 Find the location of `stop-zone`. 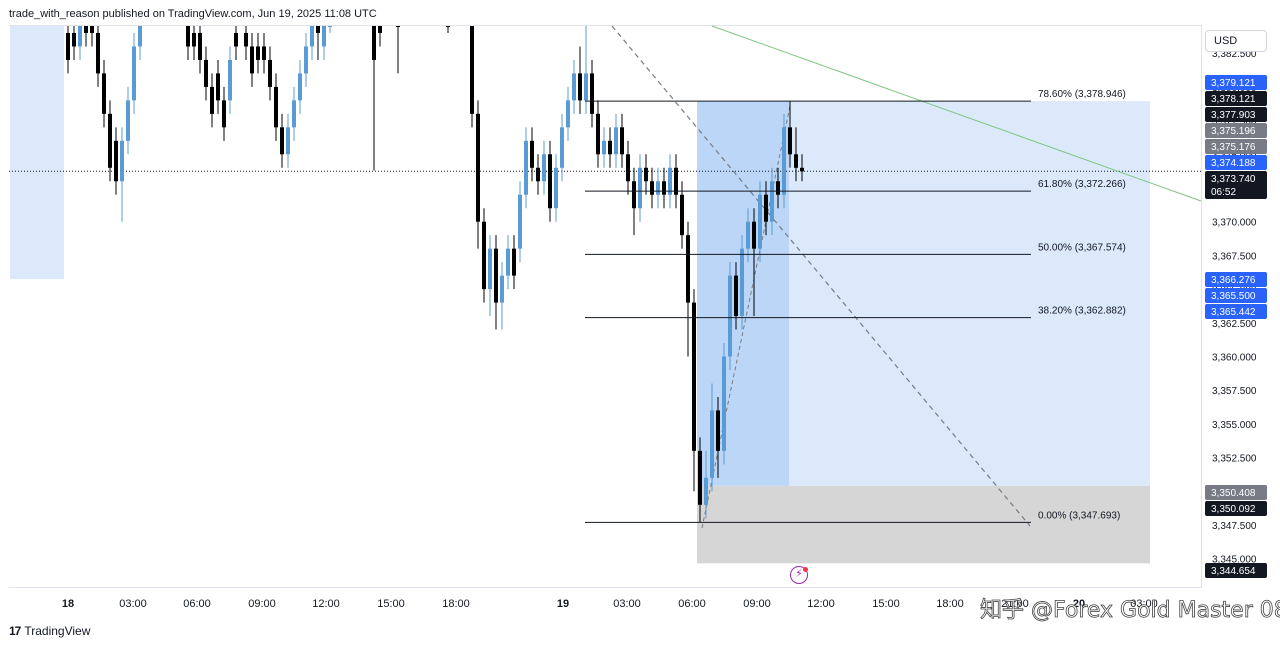

stop-zone is located at coordinates (923, 524).